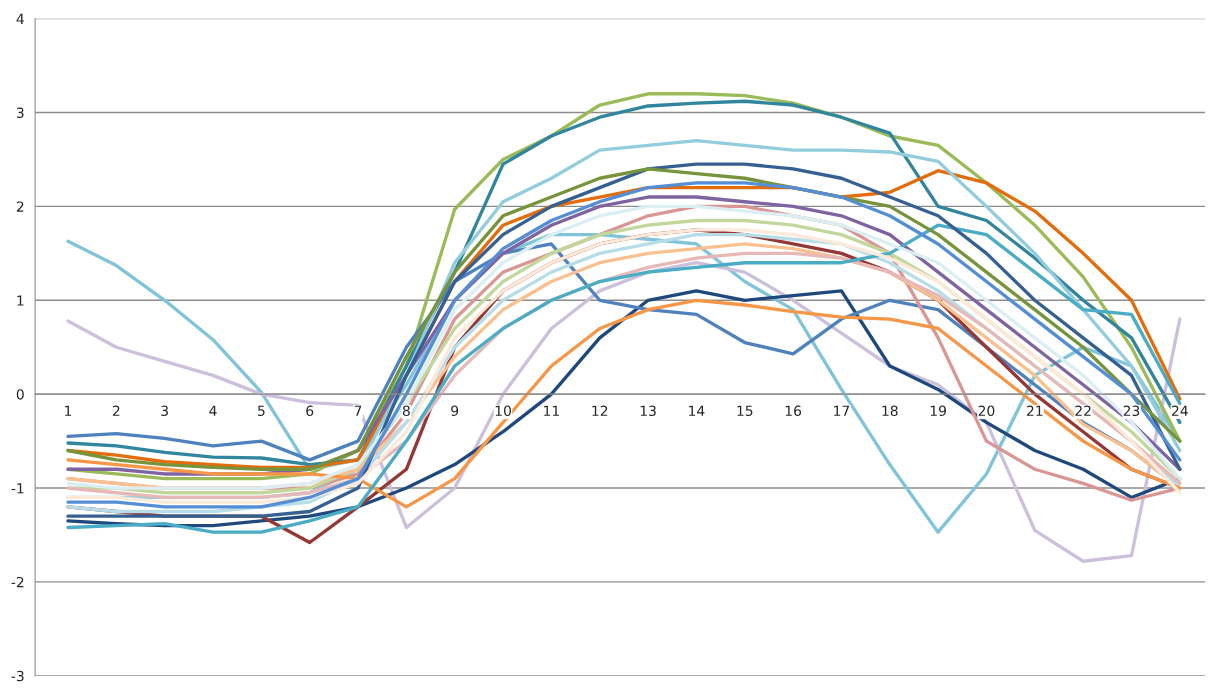 Image resolution: width=1211 pixels, height=691 pixels. What do you see at coordinates (745, 411) in the screenshot?
I see `x-tick-label: 15` at bounding box center [745, 411].